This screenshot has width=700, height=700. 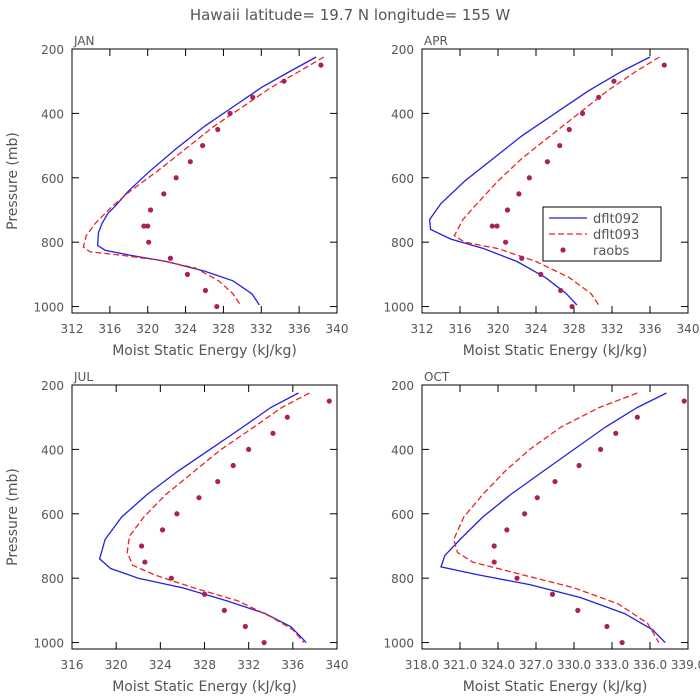 I want to click on x-tick-label: 327.0, so click(x=536, y=665).